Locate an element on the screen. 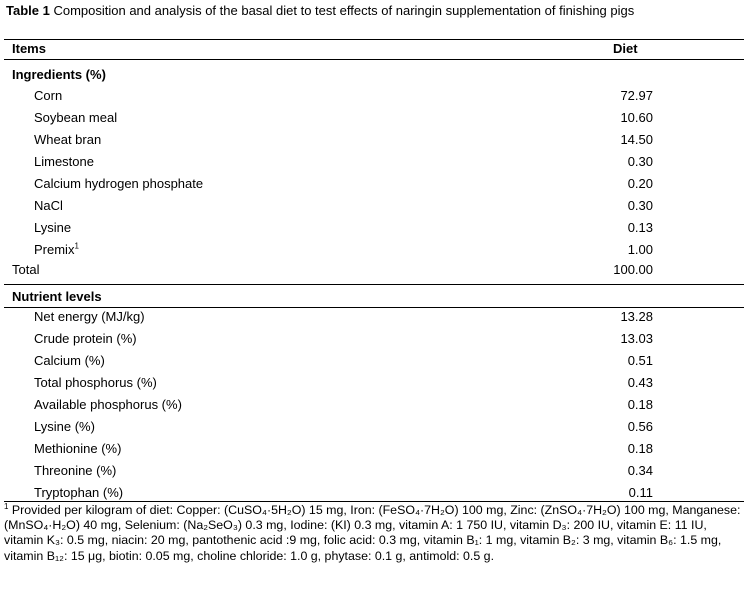 Image resolution: width=748 pixels, height=592 pixels. table-row: Wheat bran 14.50 is located at coordinates (374, 140).